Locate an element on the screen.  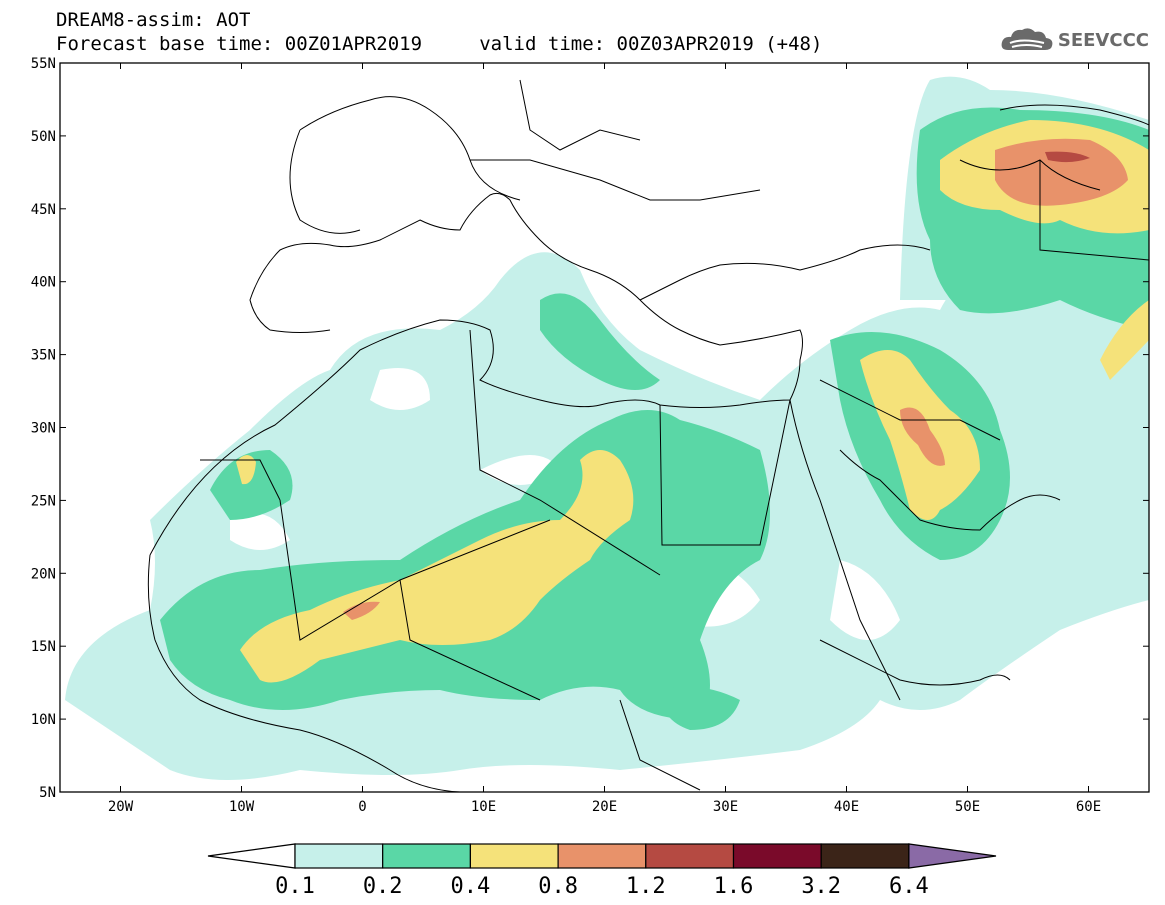
lat-tick-label: 10N is located at coordinates (43, 720).